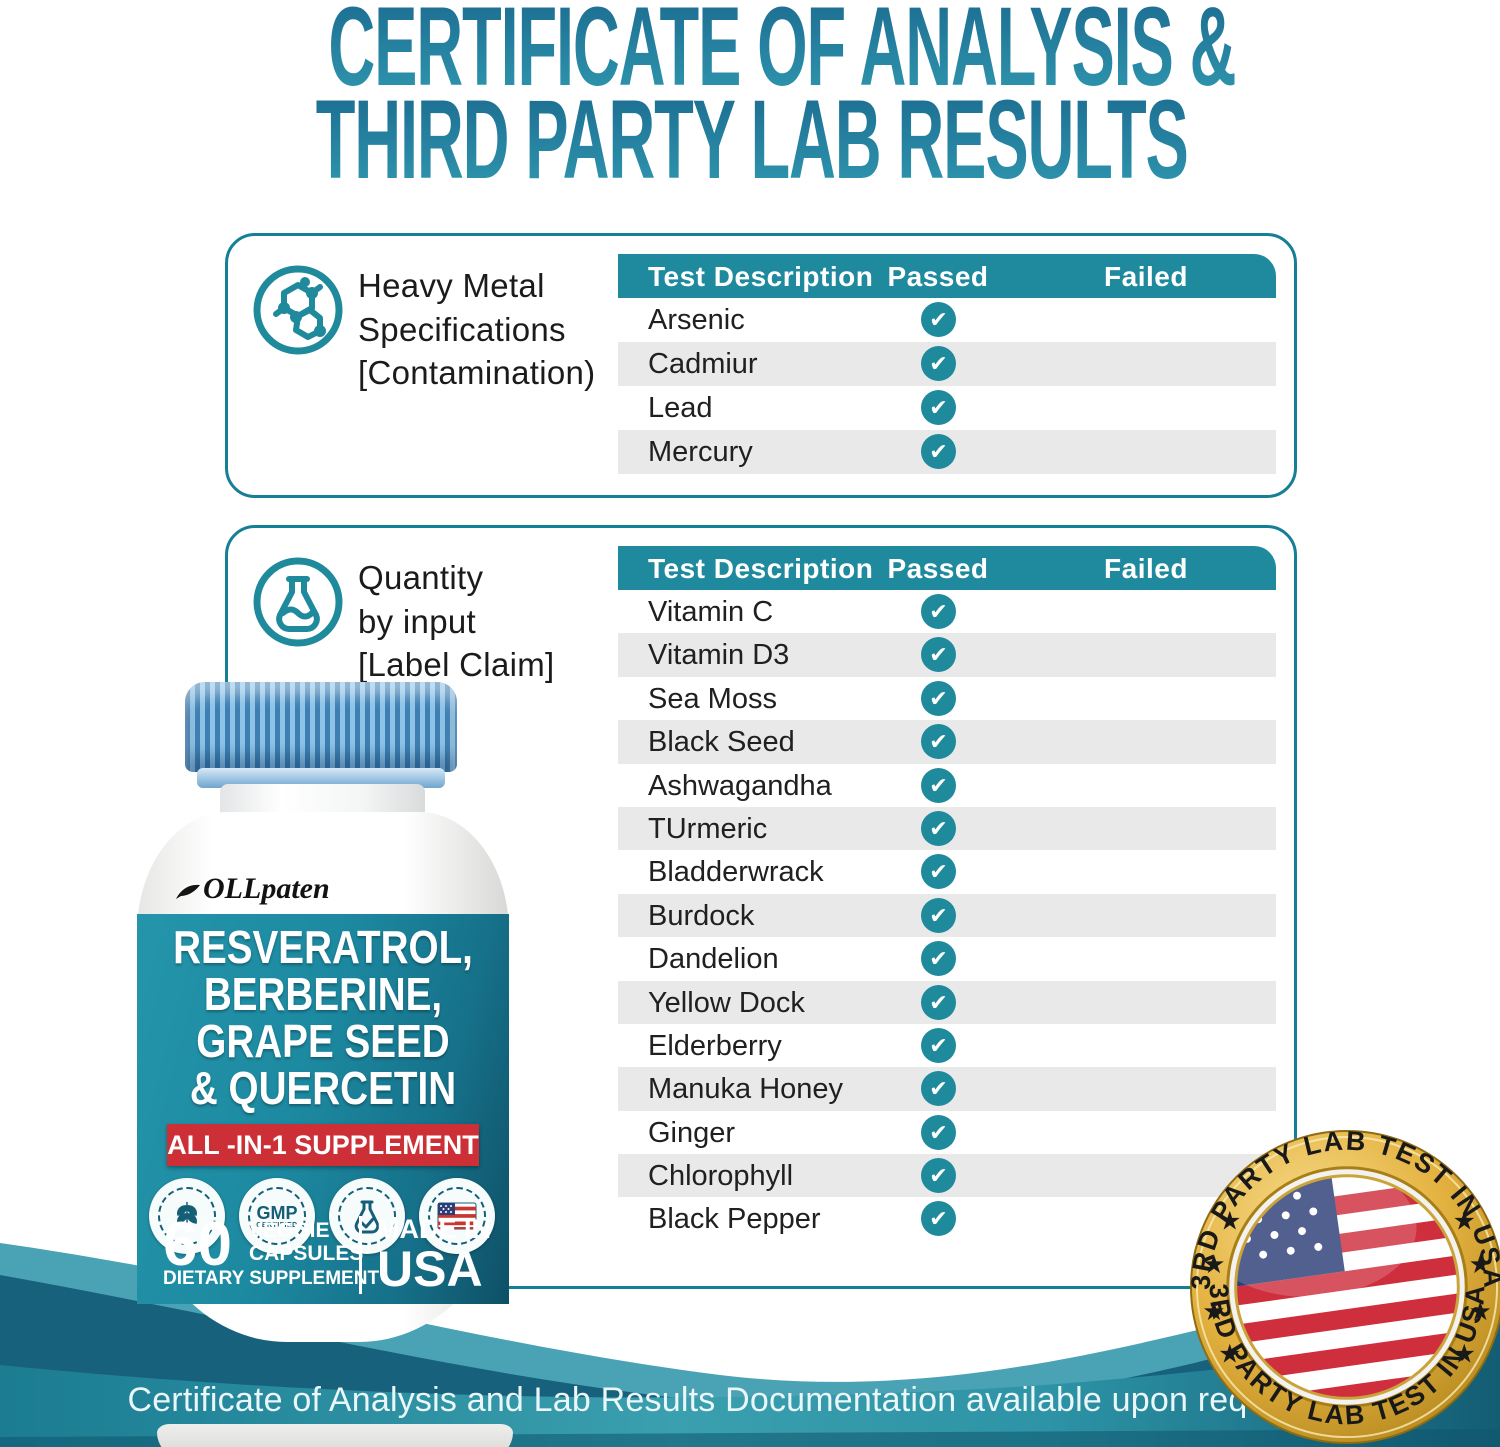  I want to click on table-row: Ginger, so click(947, 1132).